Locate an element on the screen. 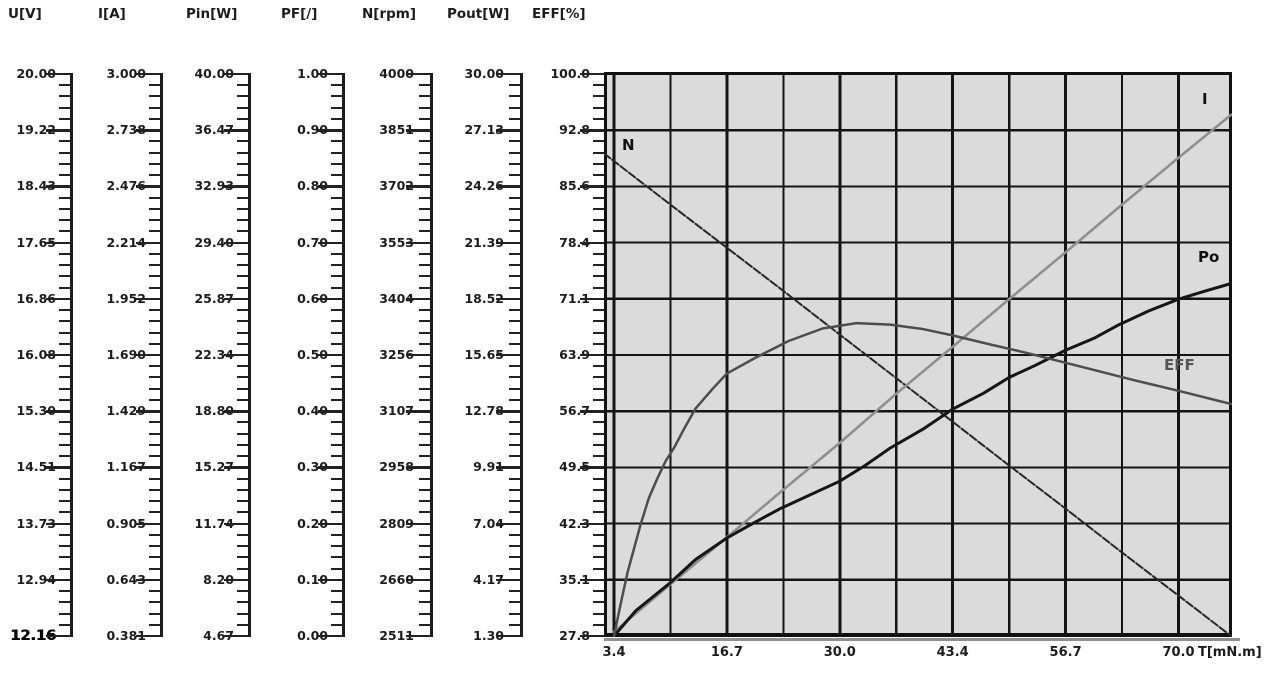 The height and width of the screenshot is (688, 1272). scale-tick-label: 30.00 is located at coordinates (484, 73).